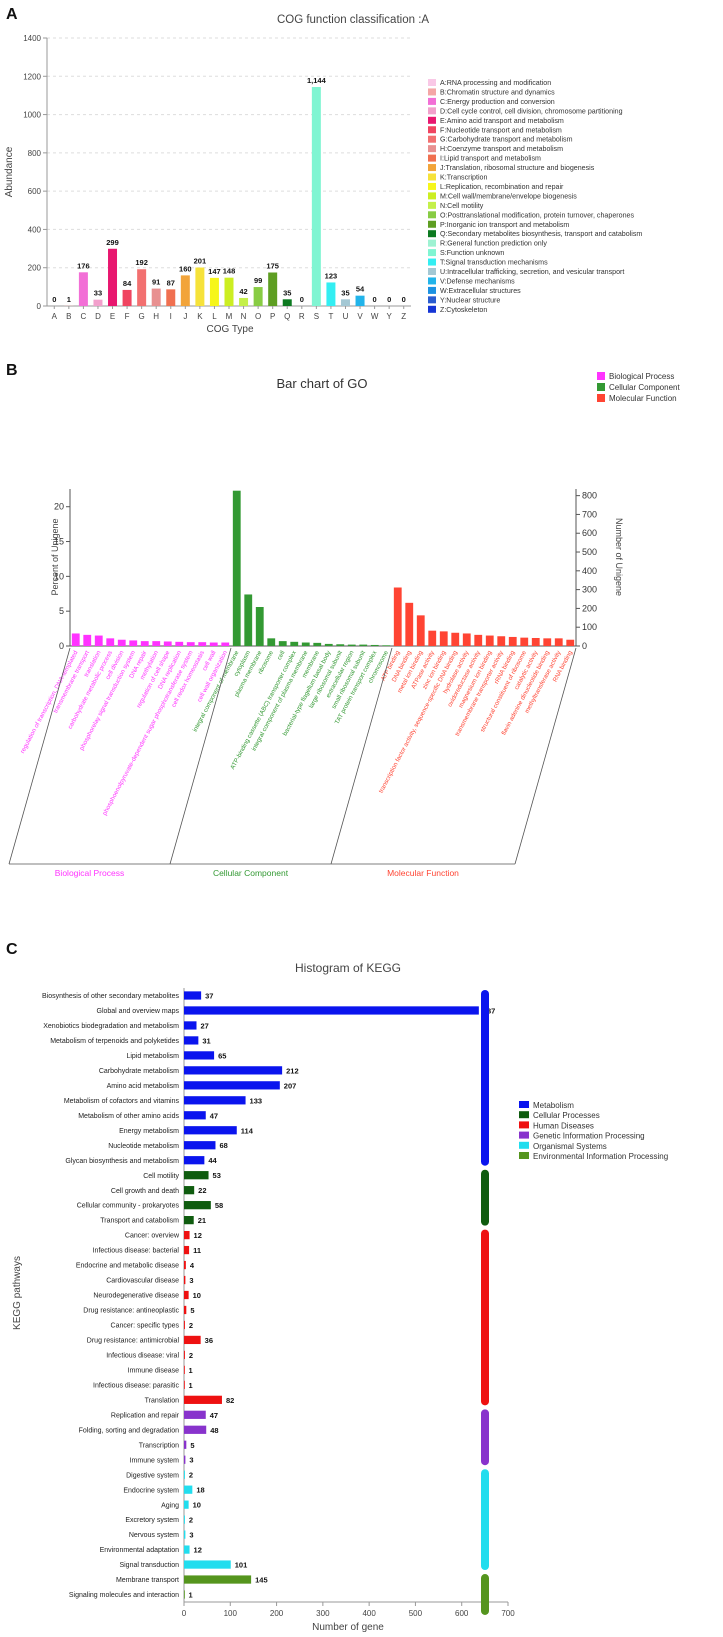 The height and width of the screenshot is (1637, 723). What do you see at coordinates (389, 316) in the screenshot?
I see `cog-x-tick-label-y: Y` at bounding box center [389, 316].